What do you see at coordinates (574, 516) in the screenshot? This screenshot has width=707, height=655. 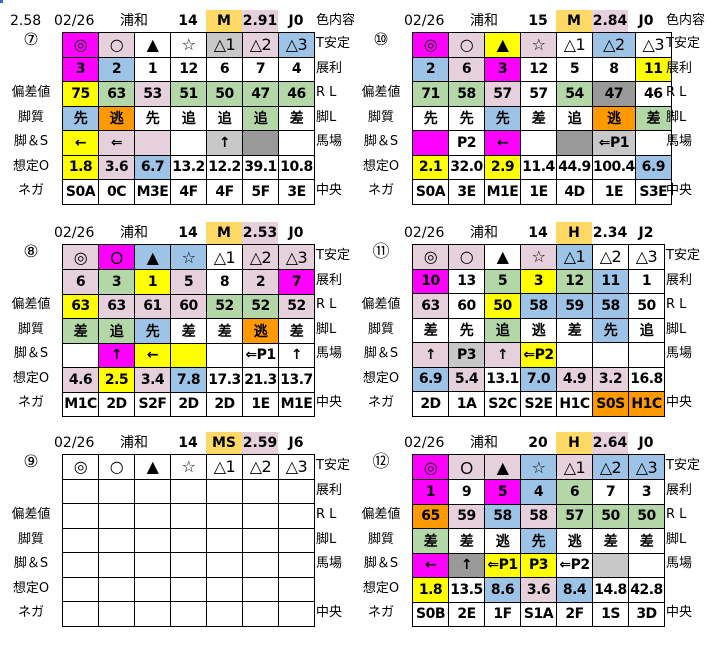 I see `table-cell: 57` at bounding box center [574, 516].